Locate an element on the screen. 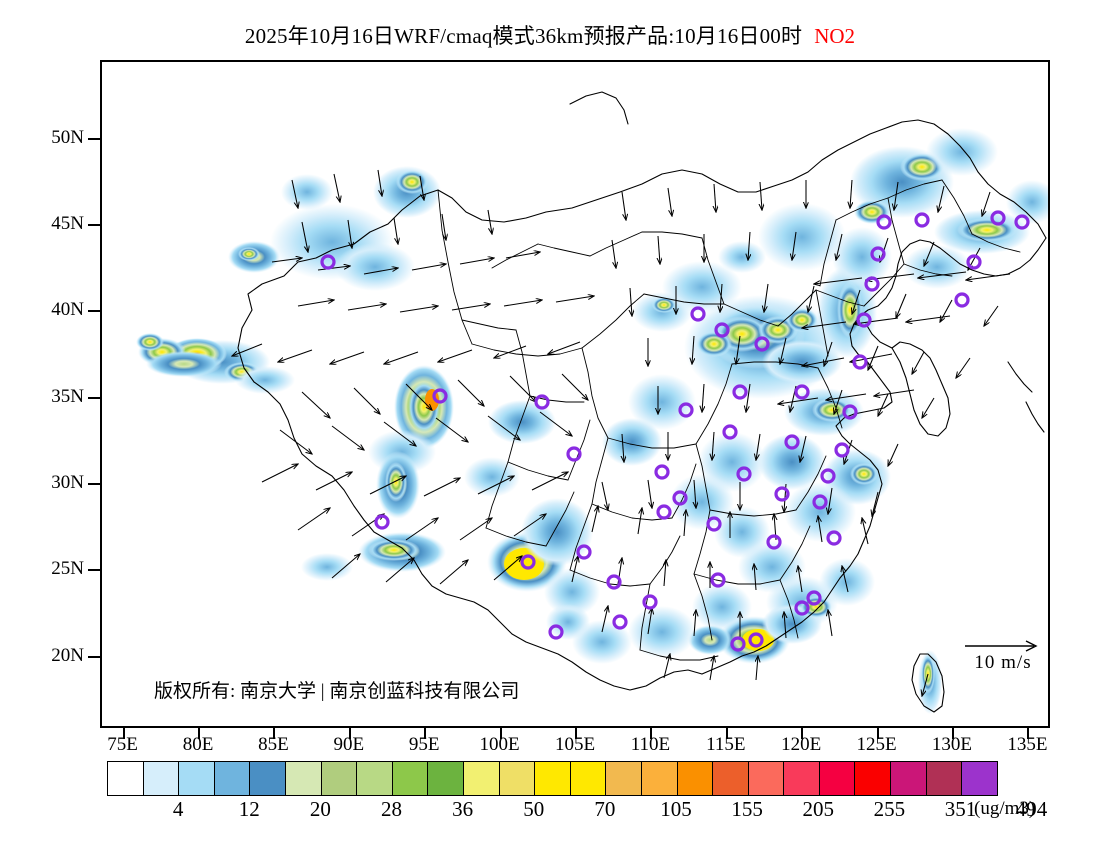 This screenshot has height=850, width=1100. longitude-tick-label: 85E is located at coordinates (273, 744).